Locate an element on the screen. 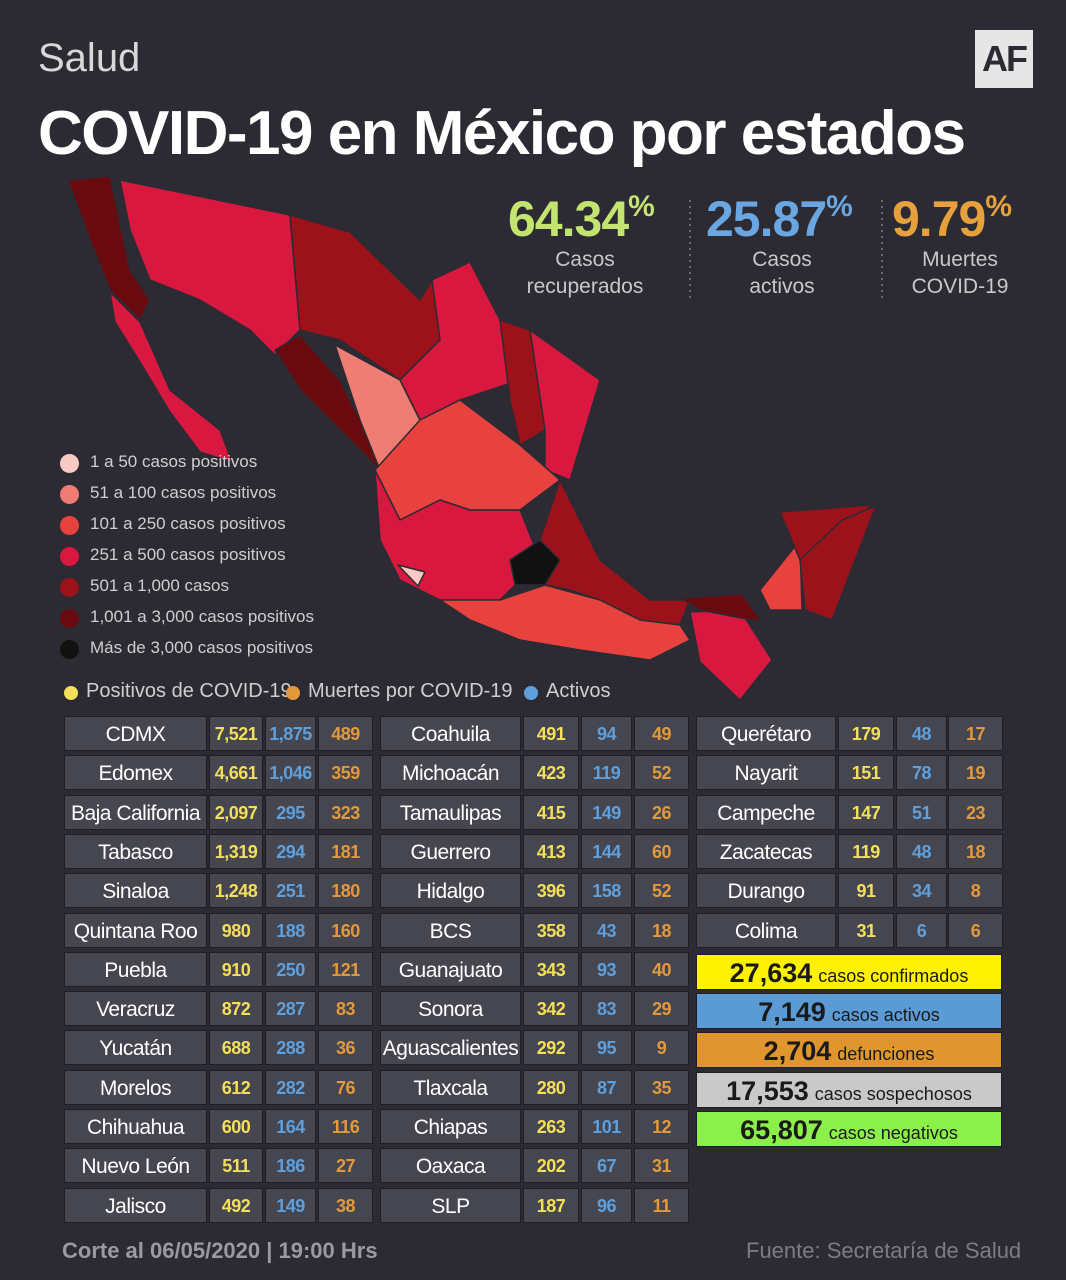 This screenshot has height=1280, width=1066. summary-box: 17,553 casos sospechosos is located at coordinates (849, 1089).